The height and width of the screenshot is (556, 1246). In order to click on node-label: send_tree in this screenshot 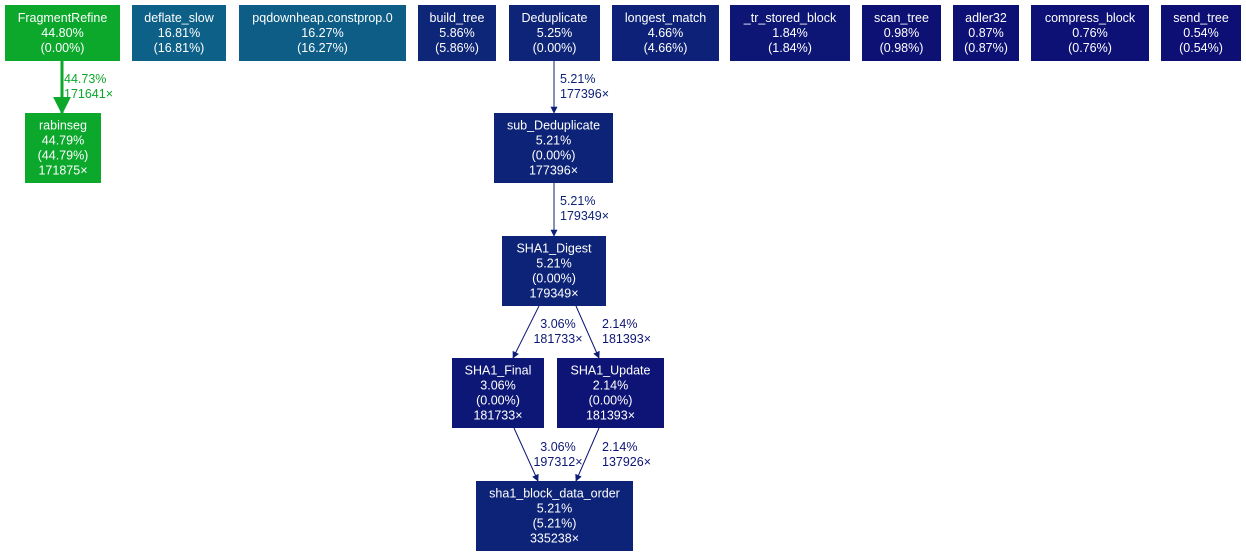, I will do `click(1201, 18)`.